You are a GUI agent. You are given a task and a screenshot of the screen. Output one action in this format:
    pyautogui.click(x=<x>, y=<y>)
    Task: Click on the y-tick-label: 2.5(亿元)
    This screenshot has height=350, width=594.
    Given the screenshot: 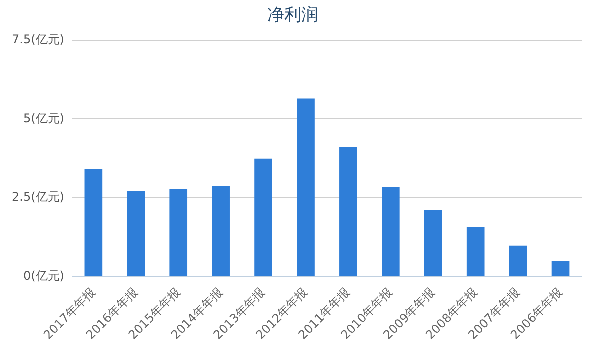 What is the action you would take?
    pyautogui.click(x=38, y=197)
    